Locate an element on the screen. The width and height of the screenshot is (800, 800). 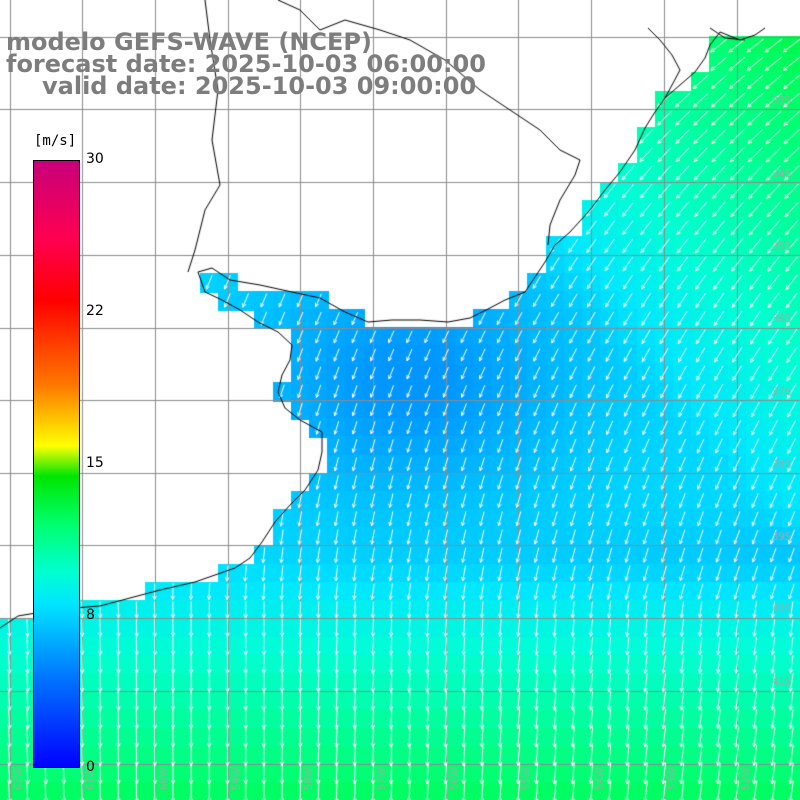
model-title: modelo GEFS-WAVE (NCEP) is located at coordinates (189, 42).